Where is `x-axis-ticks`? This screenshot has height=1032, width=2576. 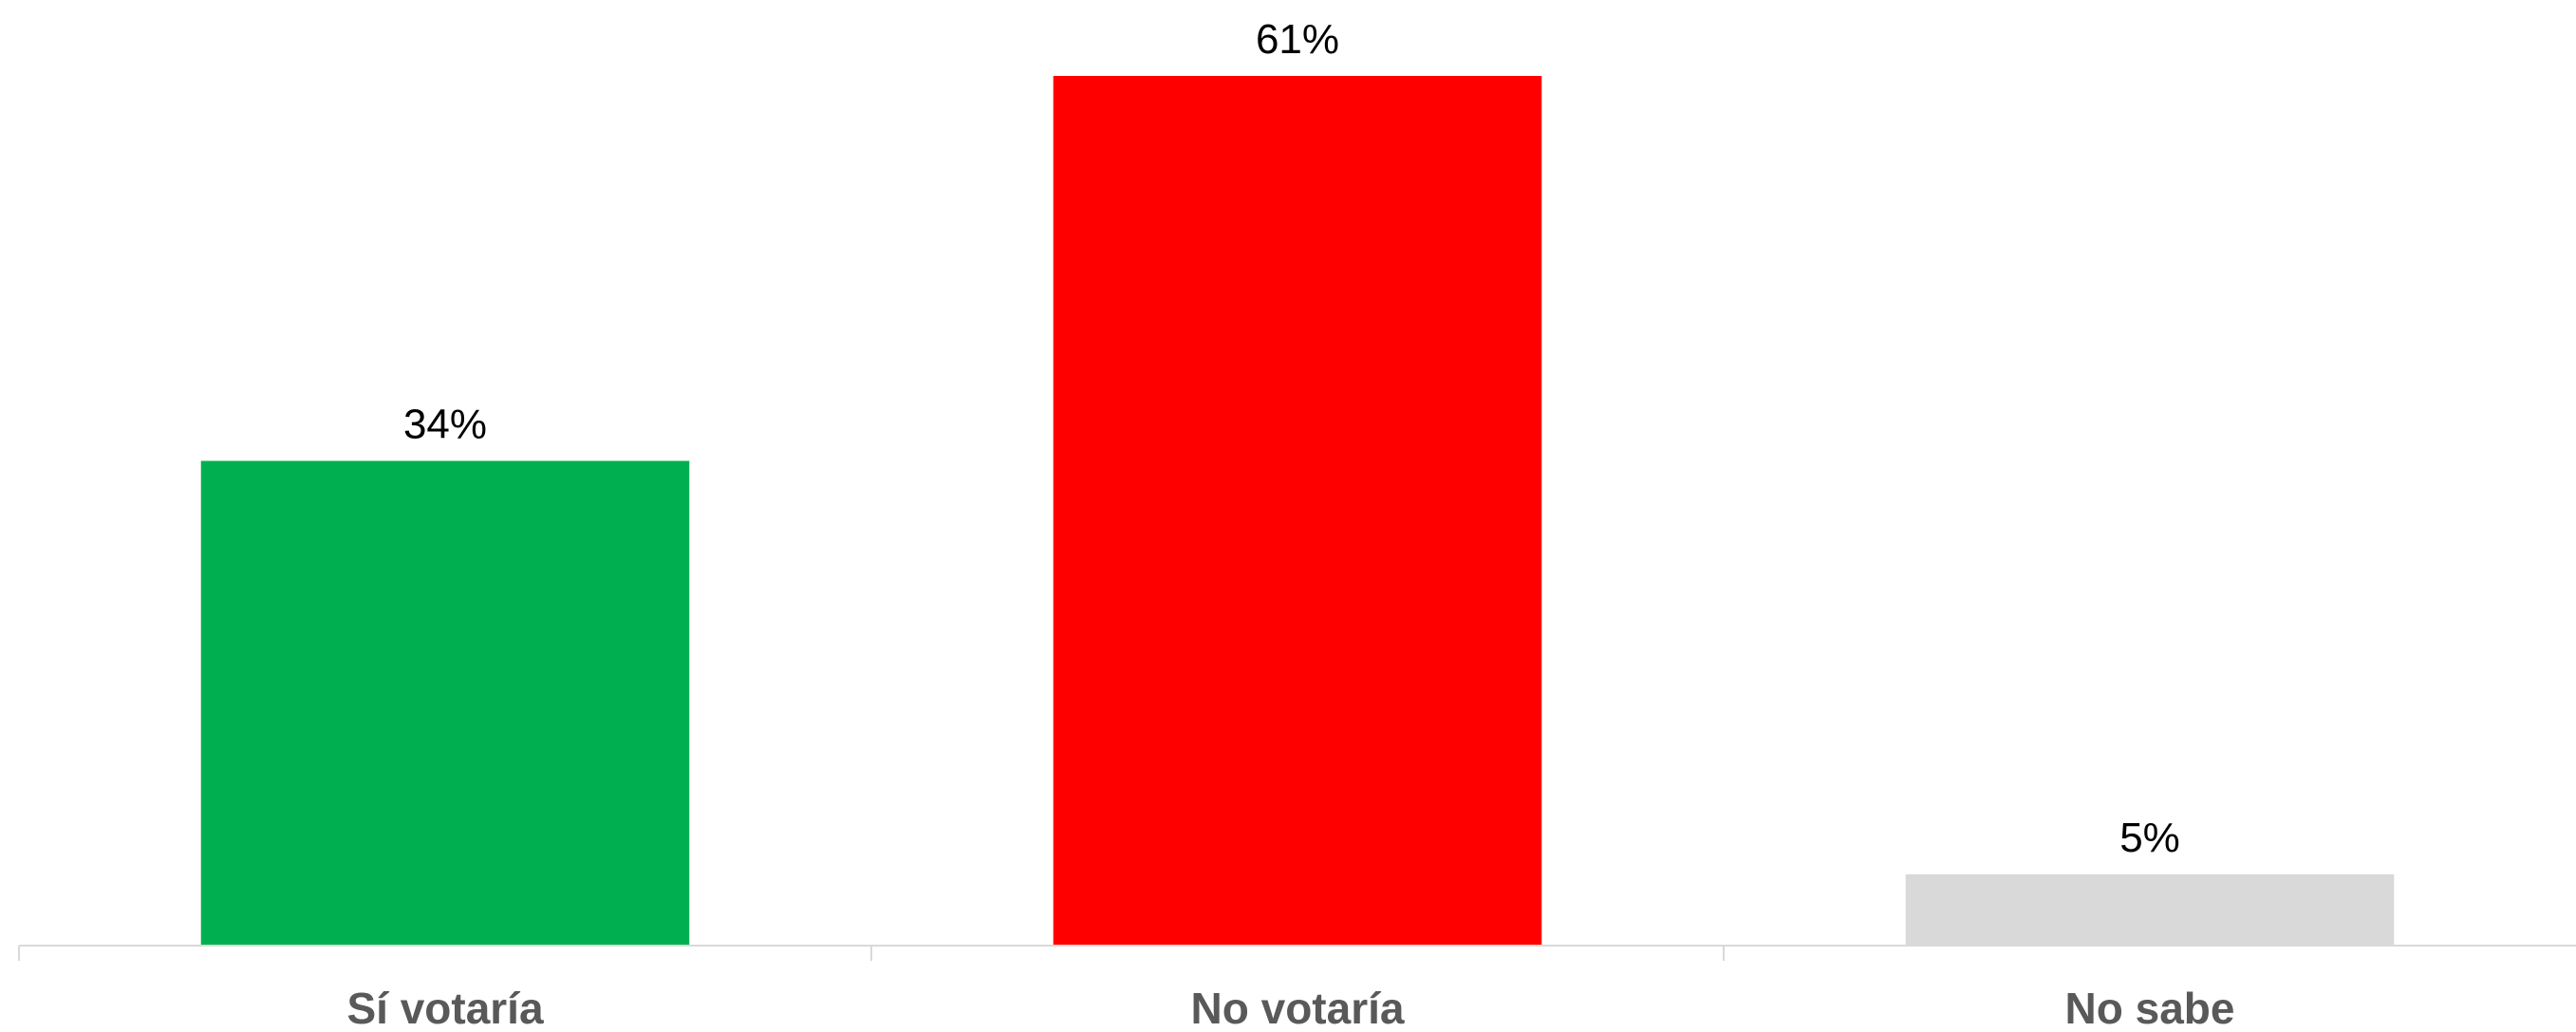
x-axis-ticks is located at coordinates (871, 954).